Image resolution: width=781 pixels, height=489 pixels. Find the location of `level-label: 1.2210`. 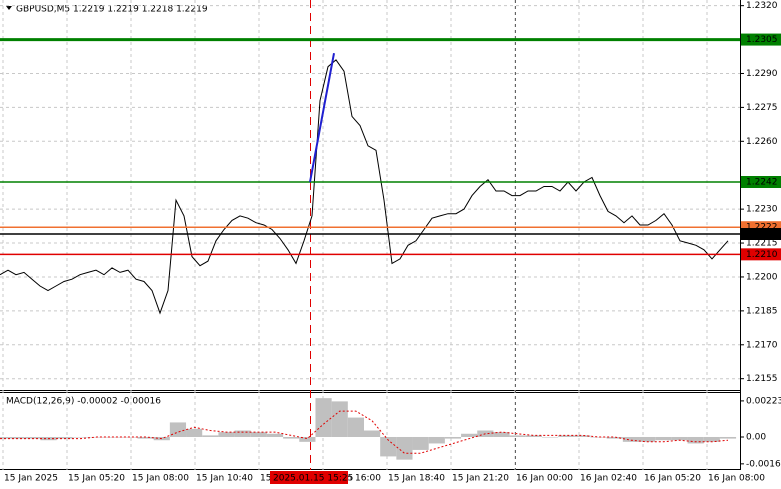

level-label: 1.2210 is located at coordinates (762, 255).